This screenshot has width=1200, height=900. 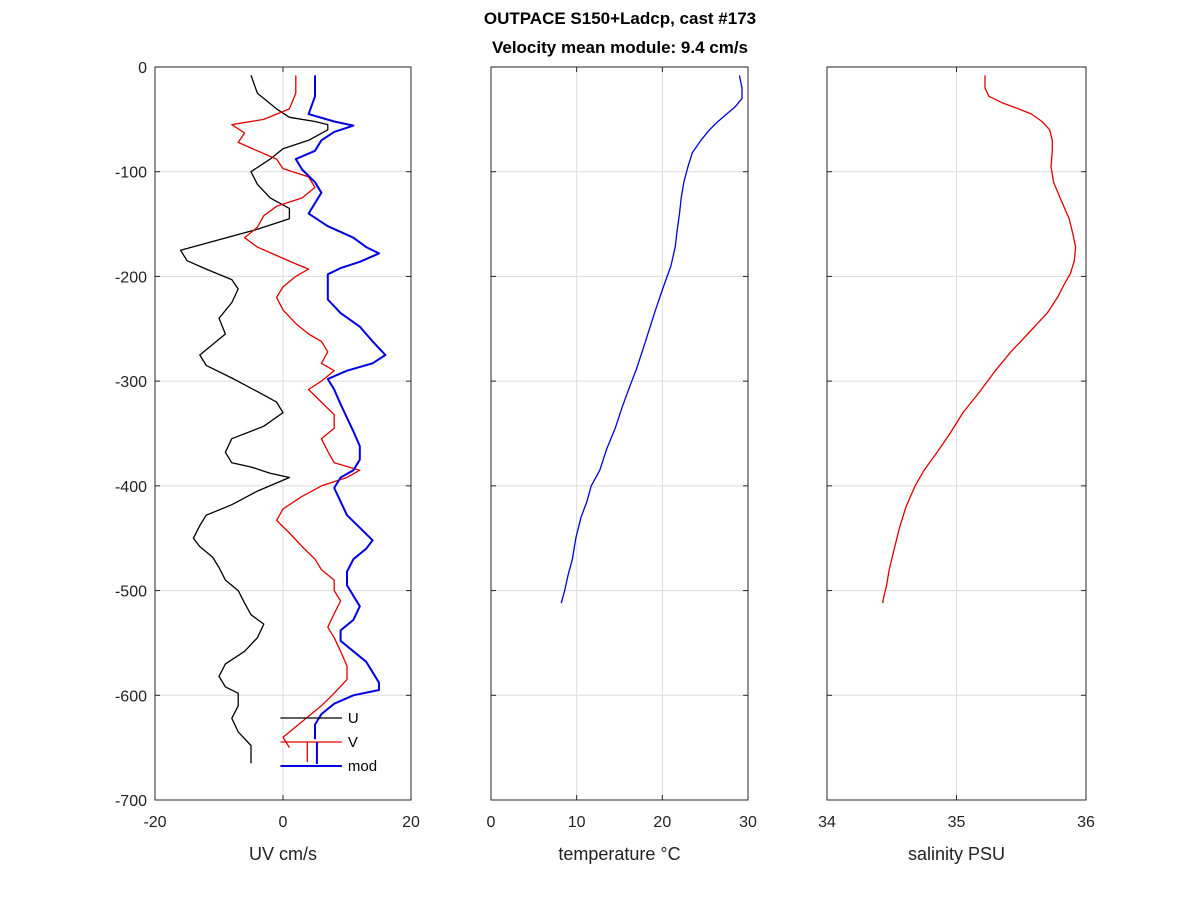 I want to click on x-axis-label: UV cm/s, so click(x=283, y=854).